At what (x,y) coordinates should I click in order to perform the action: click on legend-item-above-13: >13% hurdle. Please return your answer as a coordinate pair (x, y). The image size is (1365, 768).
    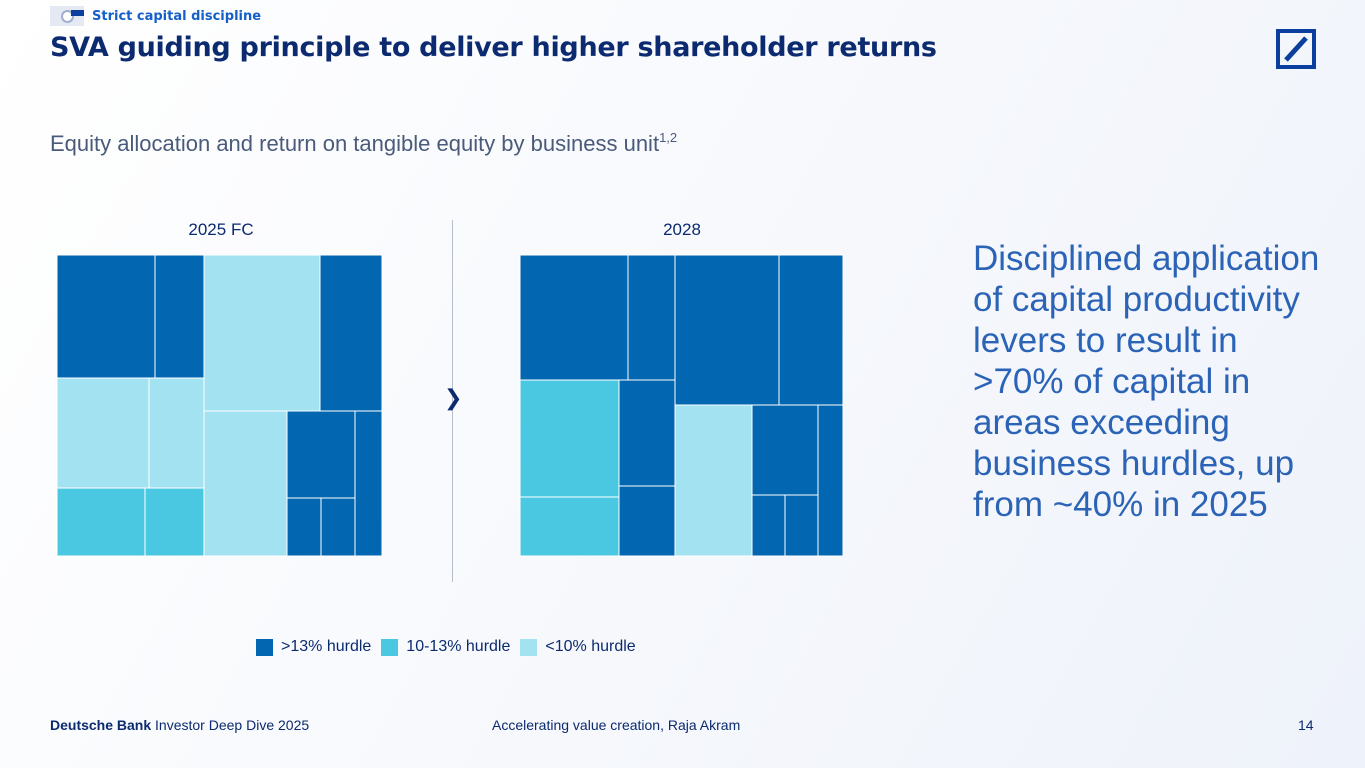
    Looking at the image, I should click on (313, 647).